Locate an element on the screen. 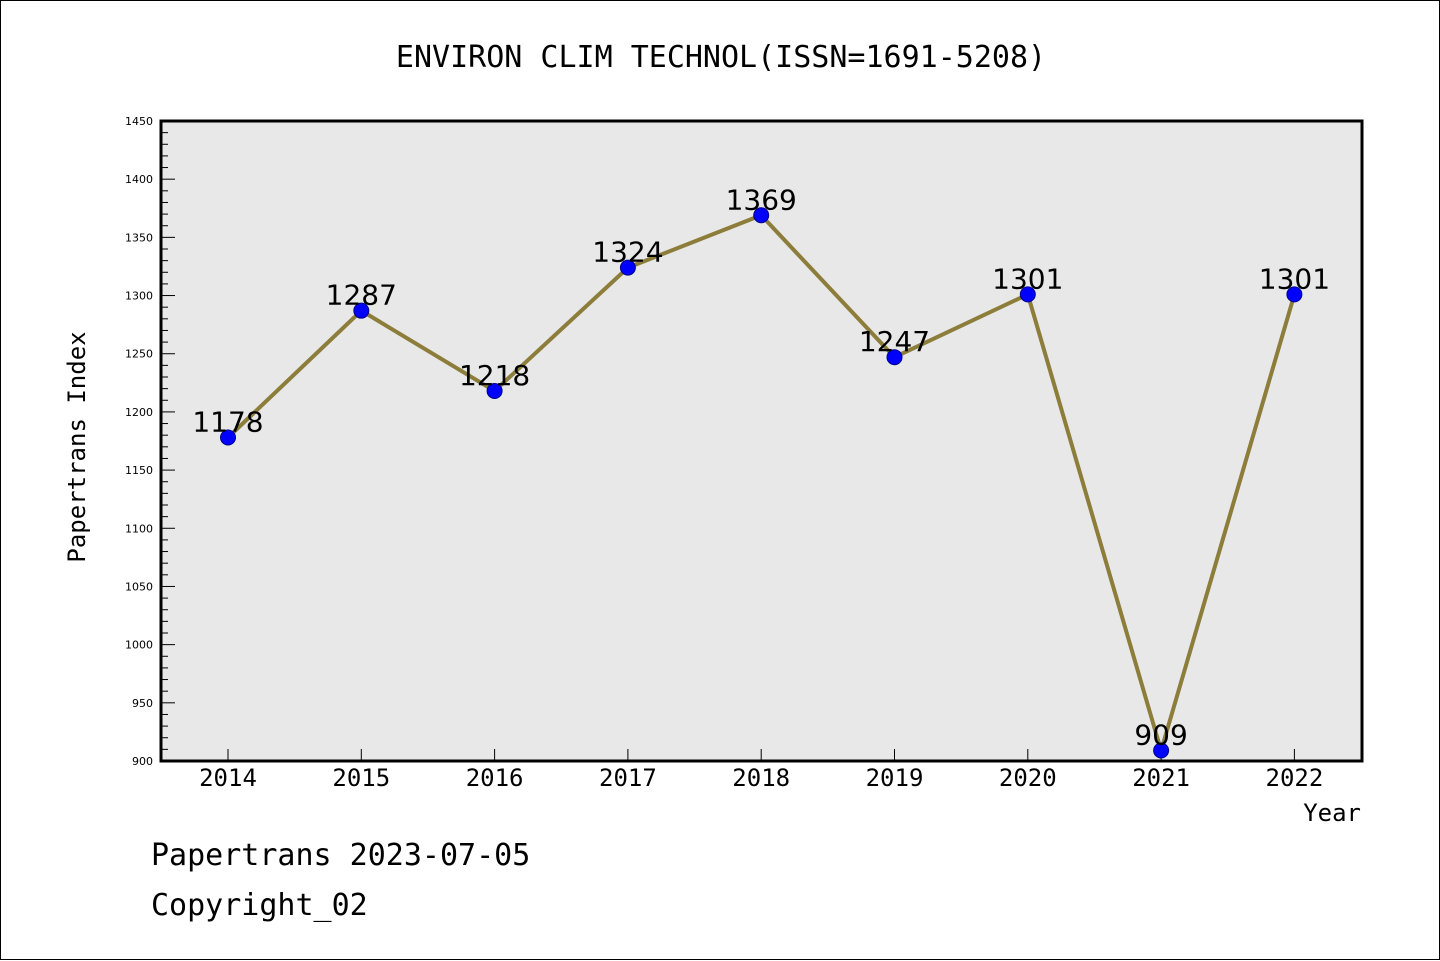 The height and width of the screenshot is (961, 1440). data-label: 1369 is located at coordinates (761, 199).